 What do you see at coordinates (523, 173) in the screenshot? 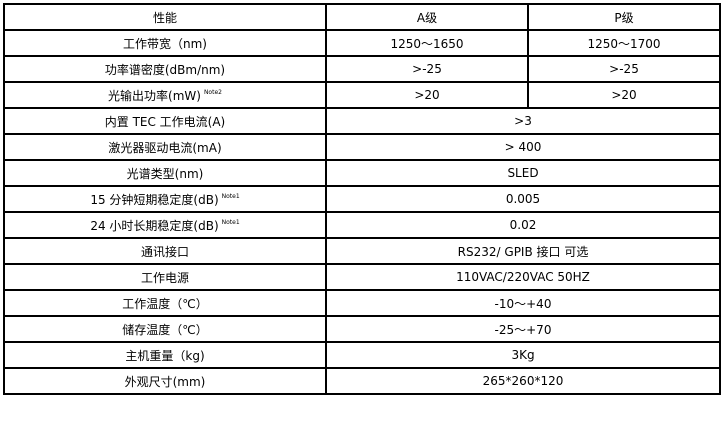
I see `row-value: SLED` at bounding box center [523, 173].